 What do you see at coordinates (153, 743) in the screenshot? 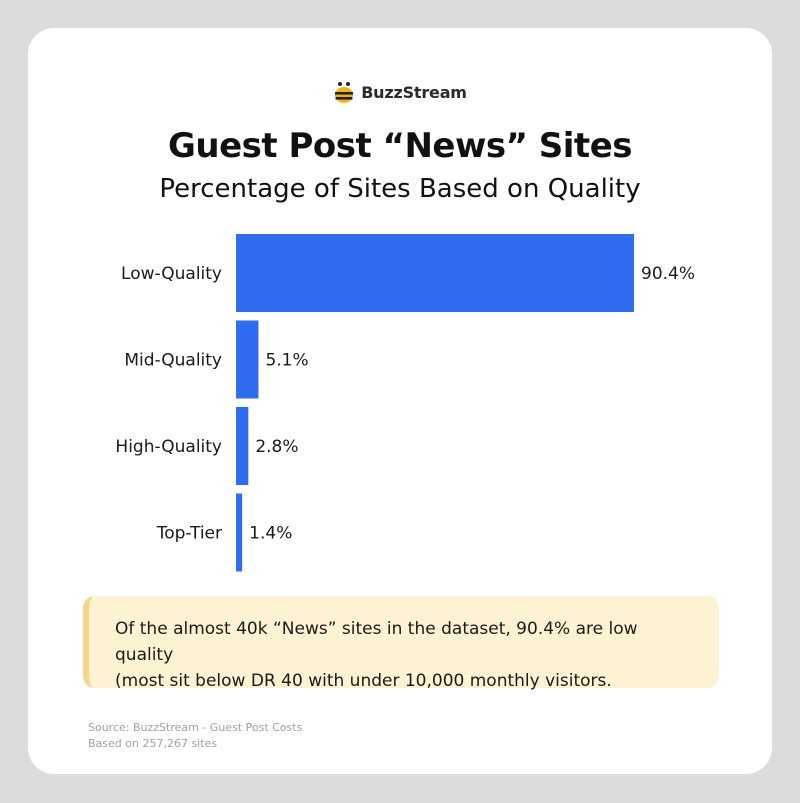
I see `basis-text: Based on 257,267 sites` at bounding box center [153, 743].